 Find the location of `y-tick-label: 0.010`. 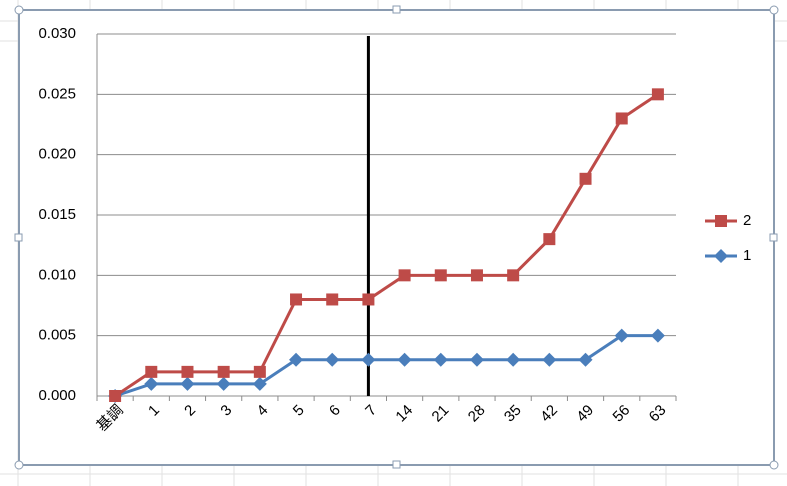

y-tick-label: 0.010 is located at coordinates (57, 274).